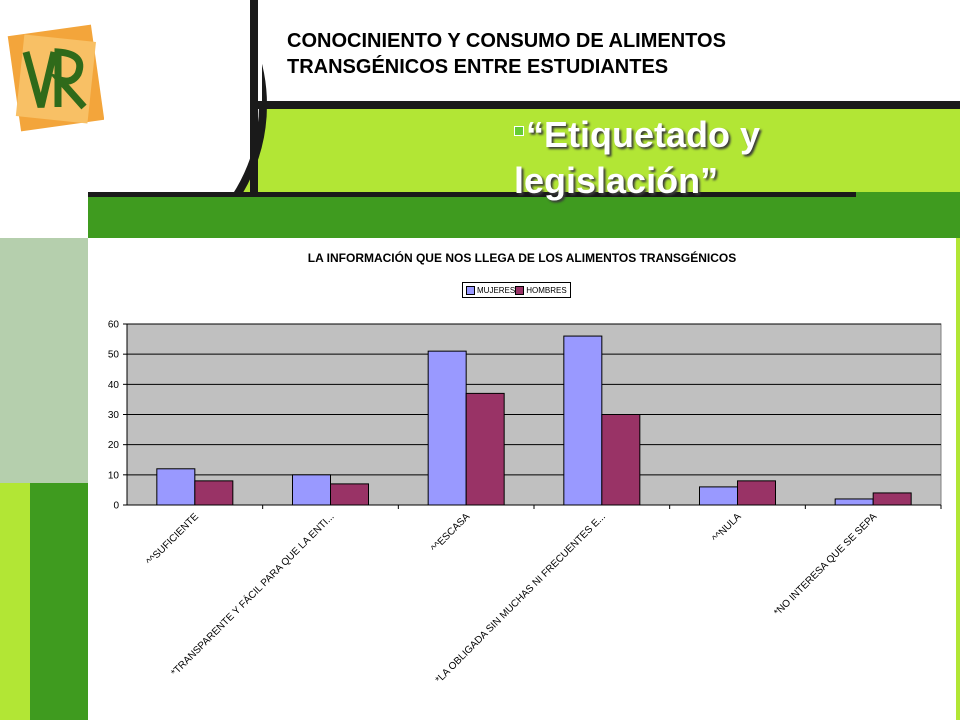 The width and height of the screenshot is (960, 720). Describe the element at coordinates (470, 290) in the screenshot. I see `legend-swatch-mujeres` at that location.